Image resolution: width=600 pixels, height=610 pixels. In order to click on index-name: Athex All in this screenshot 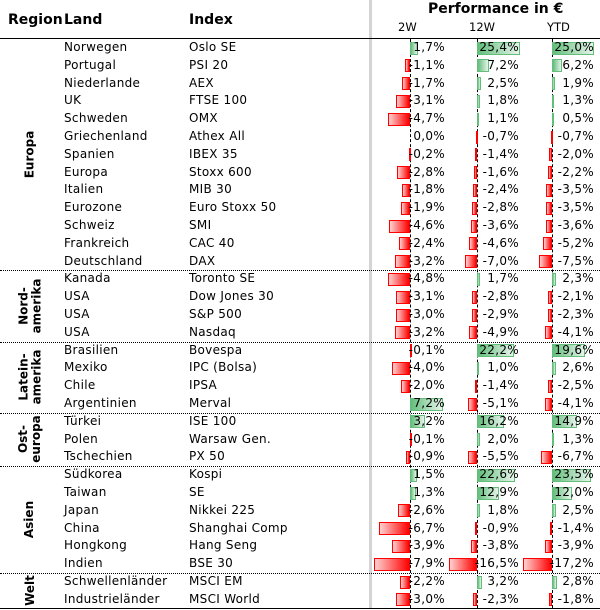, I will do `click(217, 136)`.